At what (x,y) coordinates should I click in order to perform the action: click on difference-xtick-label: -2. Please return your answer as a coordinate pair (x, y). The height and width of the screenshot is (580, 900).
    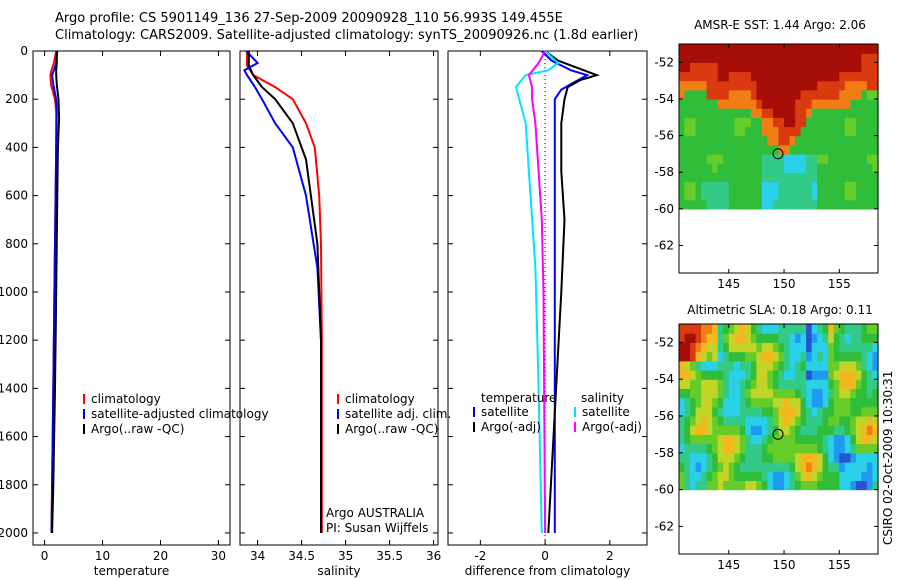
    Looking at the image, I should click on (480, 556).